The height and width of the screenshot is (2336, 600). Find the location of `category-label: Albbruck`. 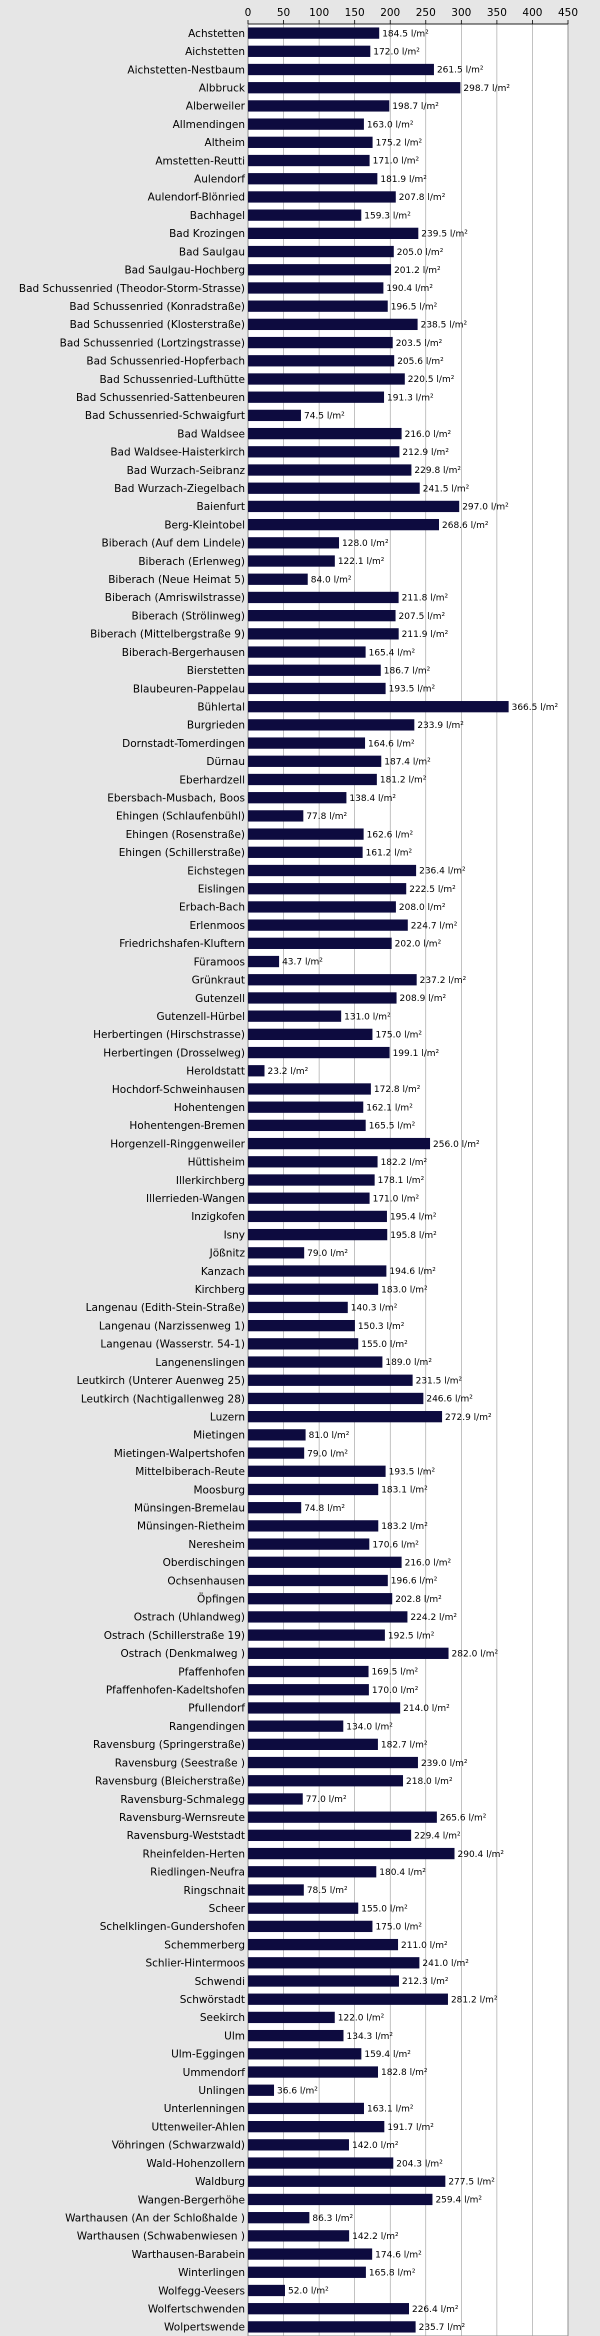

category-label: Albbruck is located at coordinates (222, 89).